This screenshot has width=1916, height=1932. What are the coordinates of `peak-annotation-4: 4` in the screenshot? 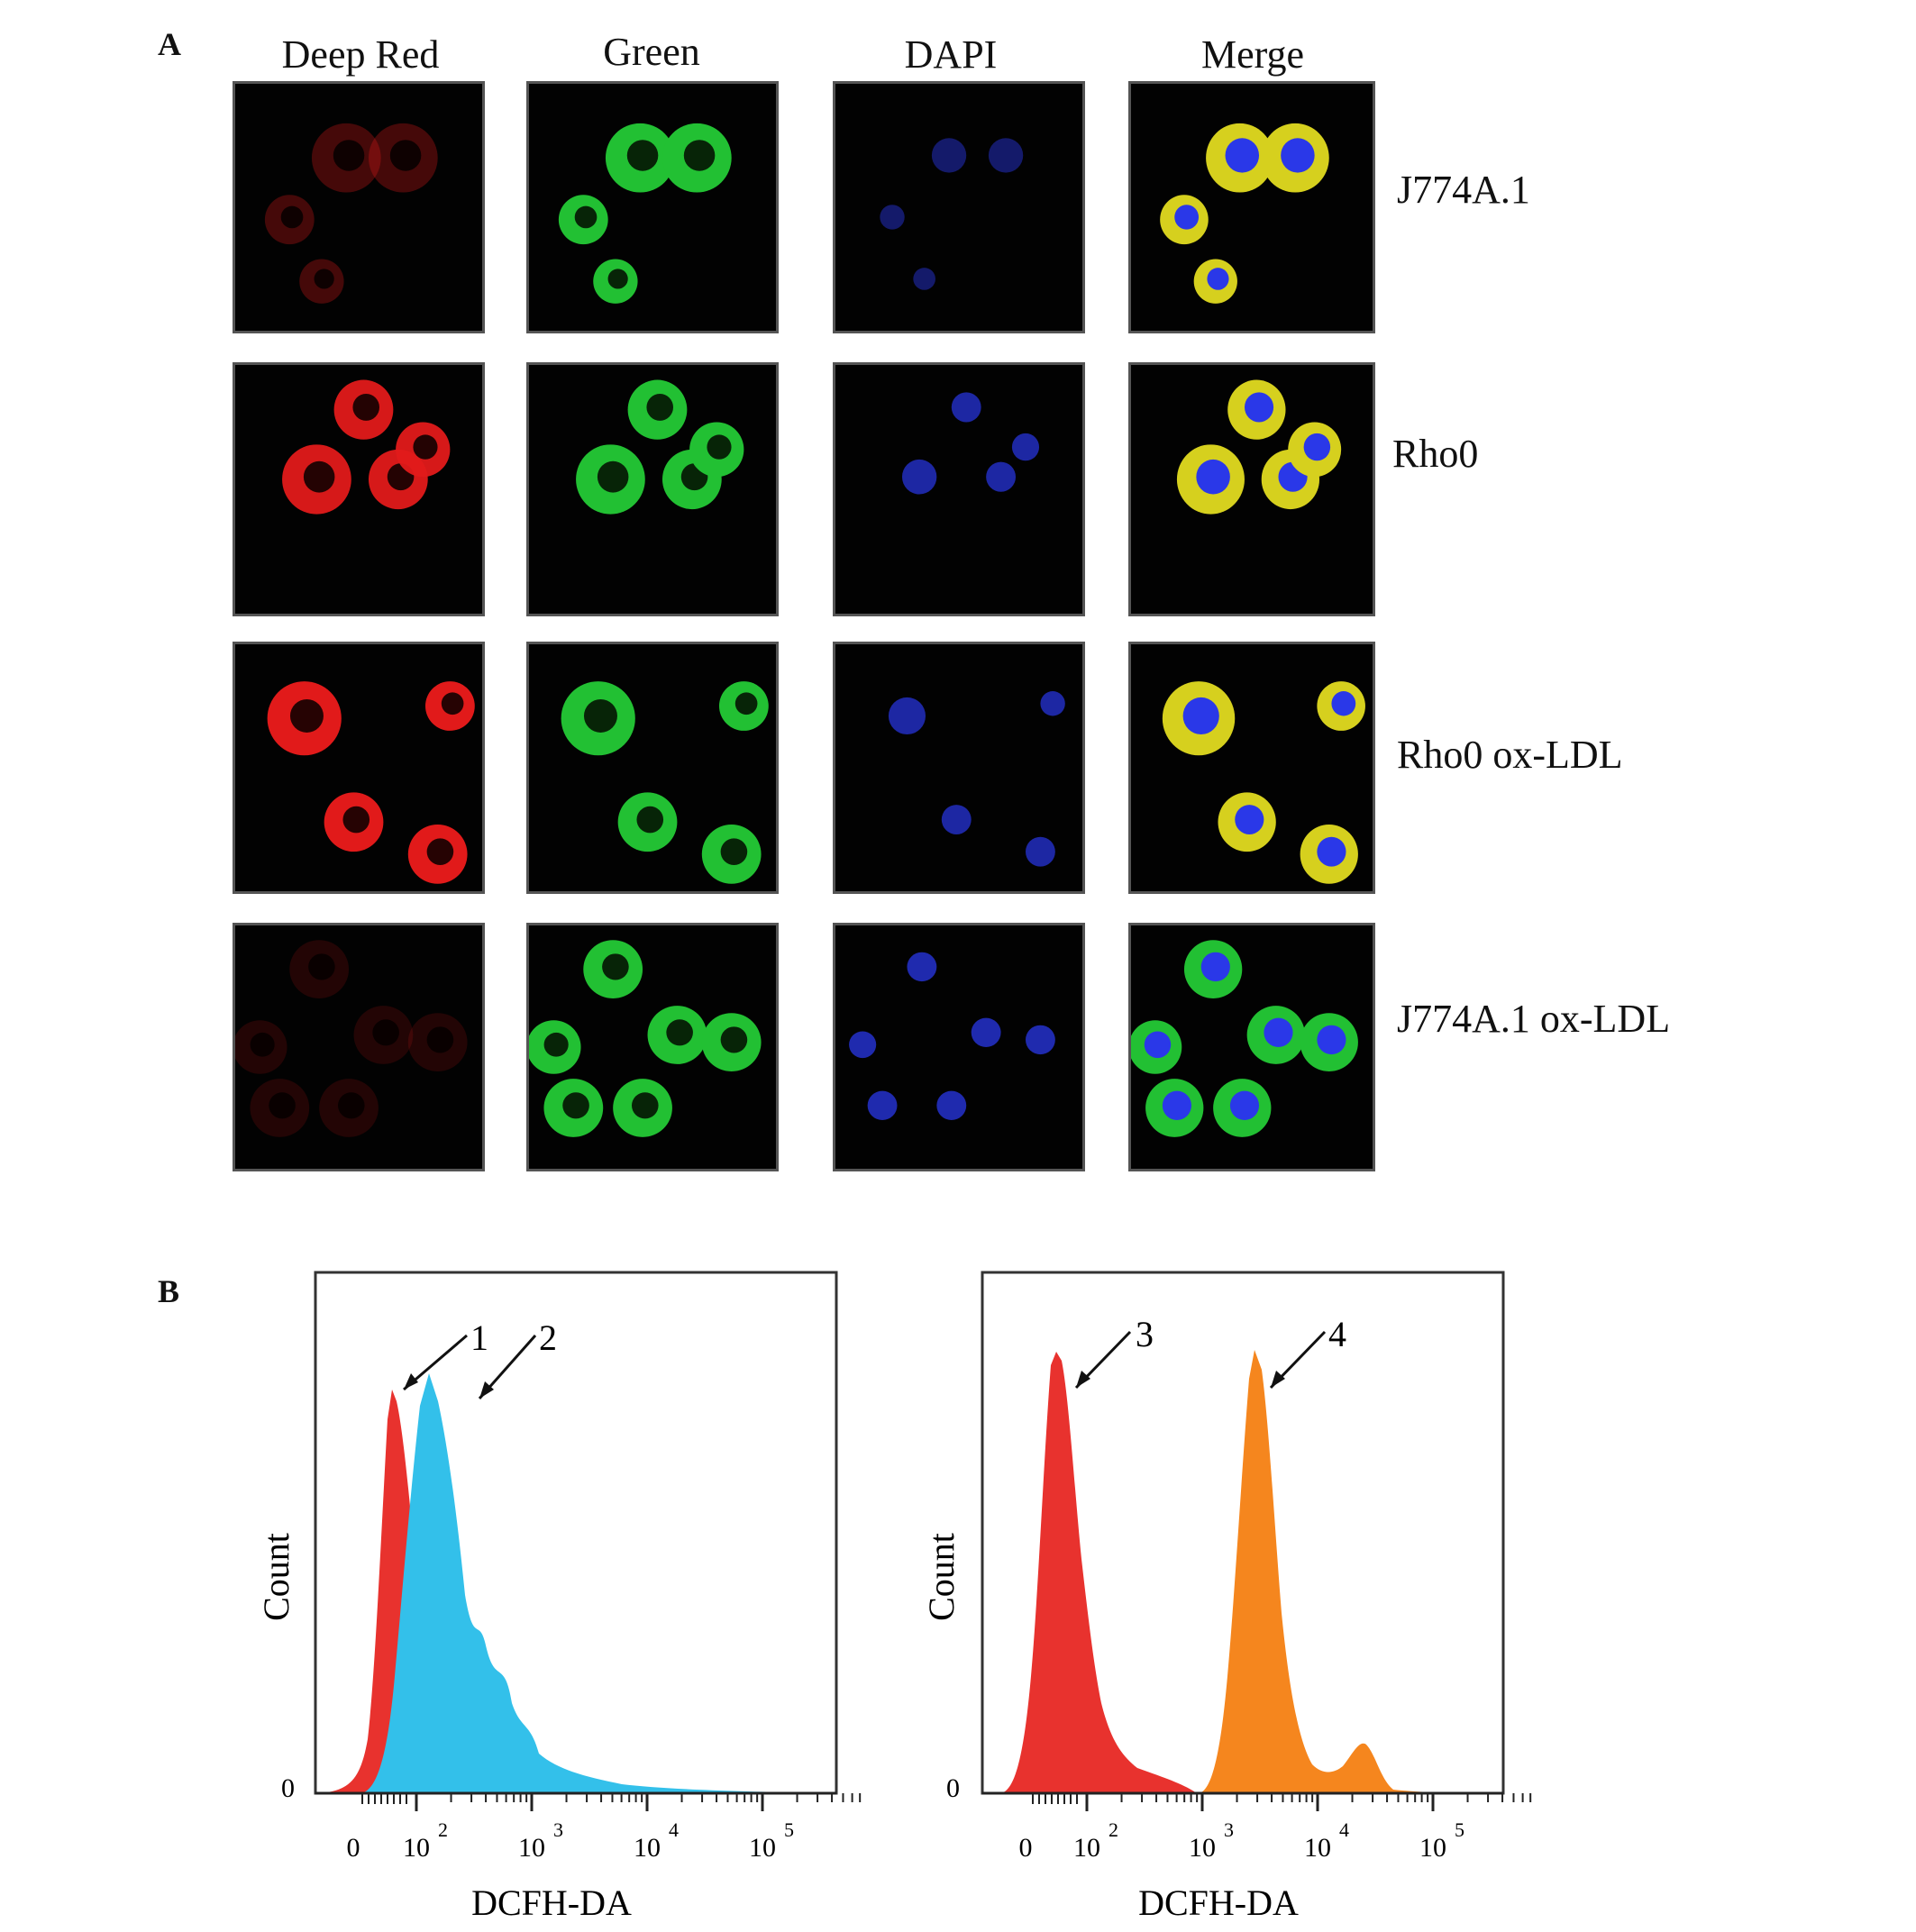 It's located at (1307, 1352).